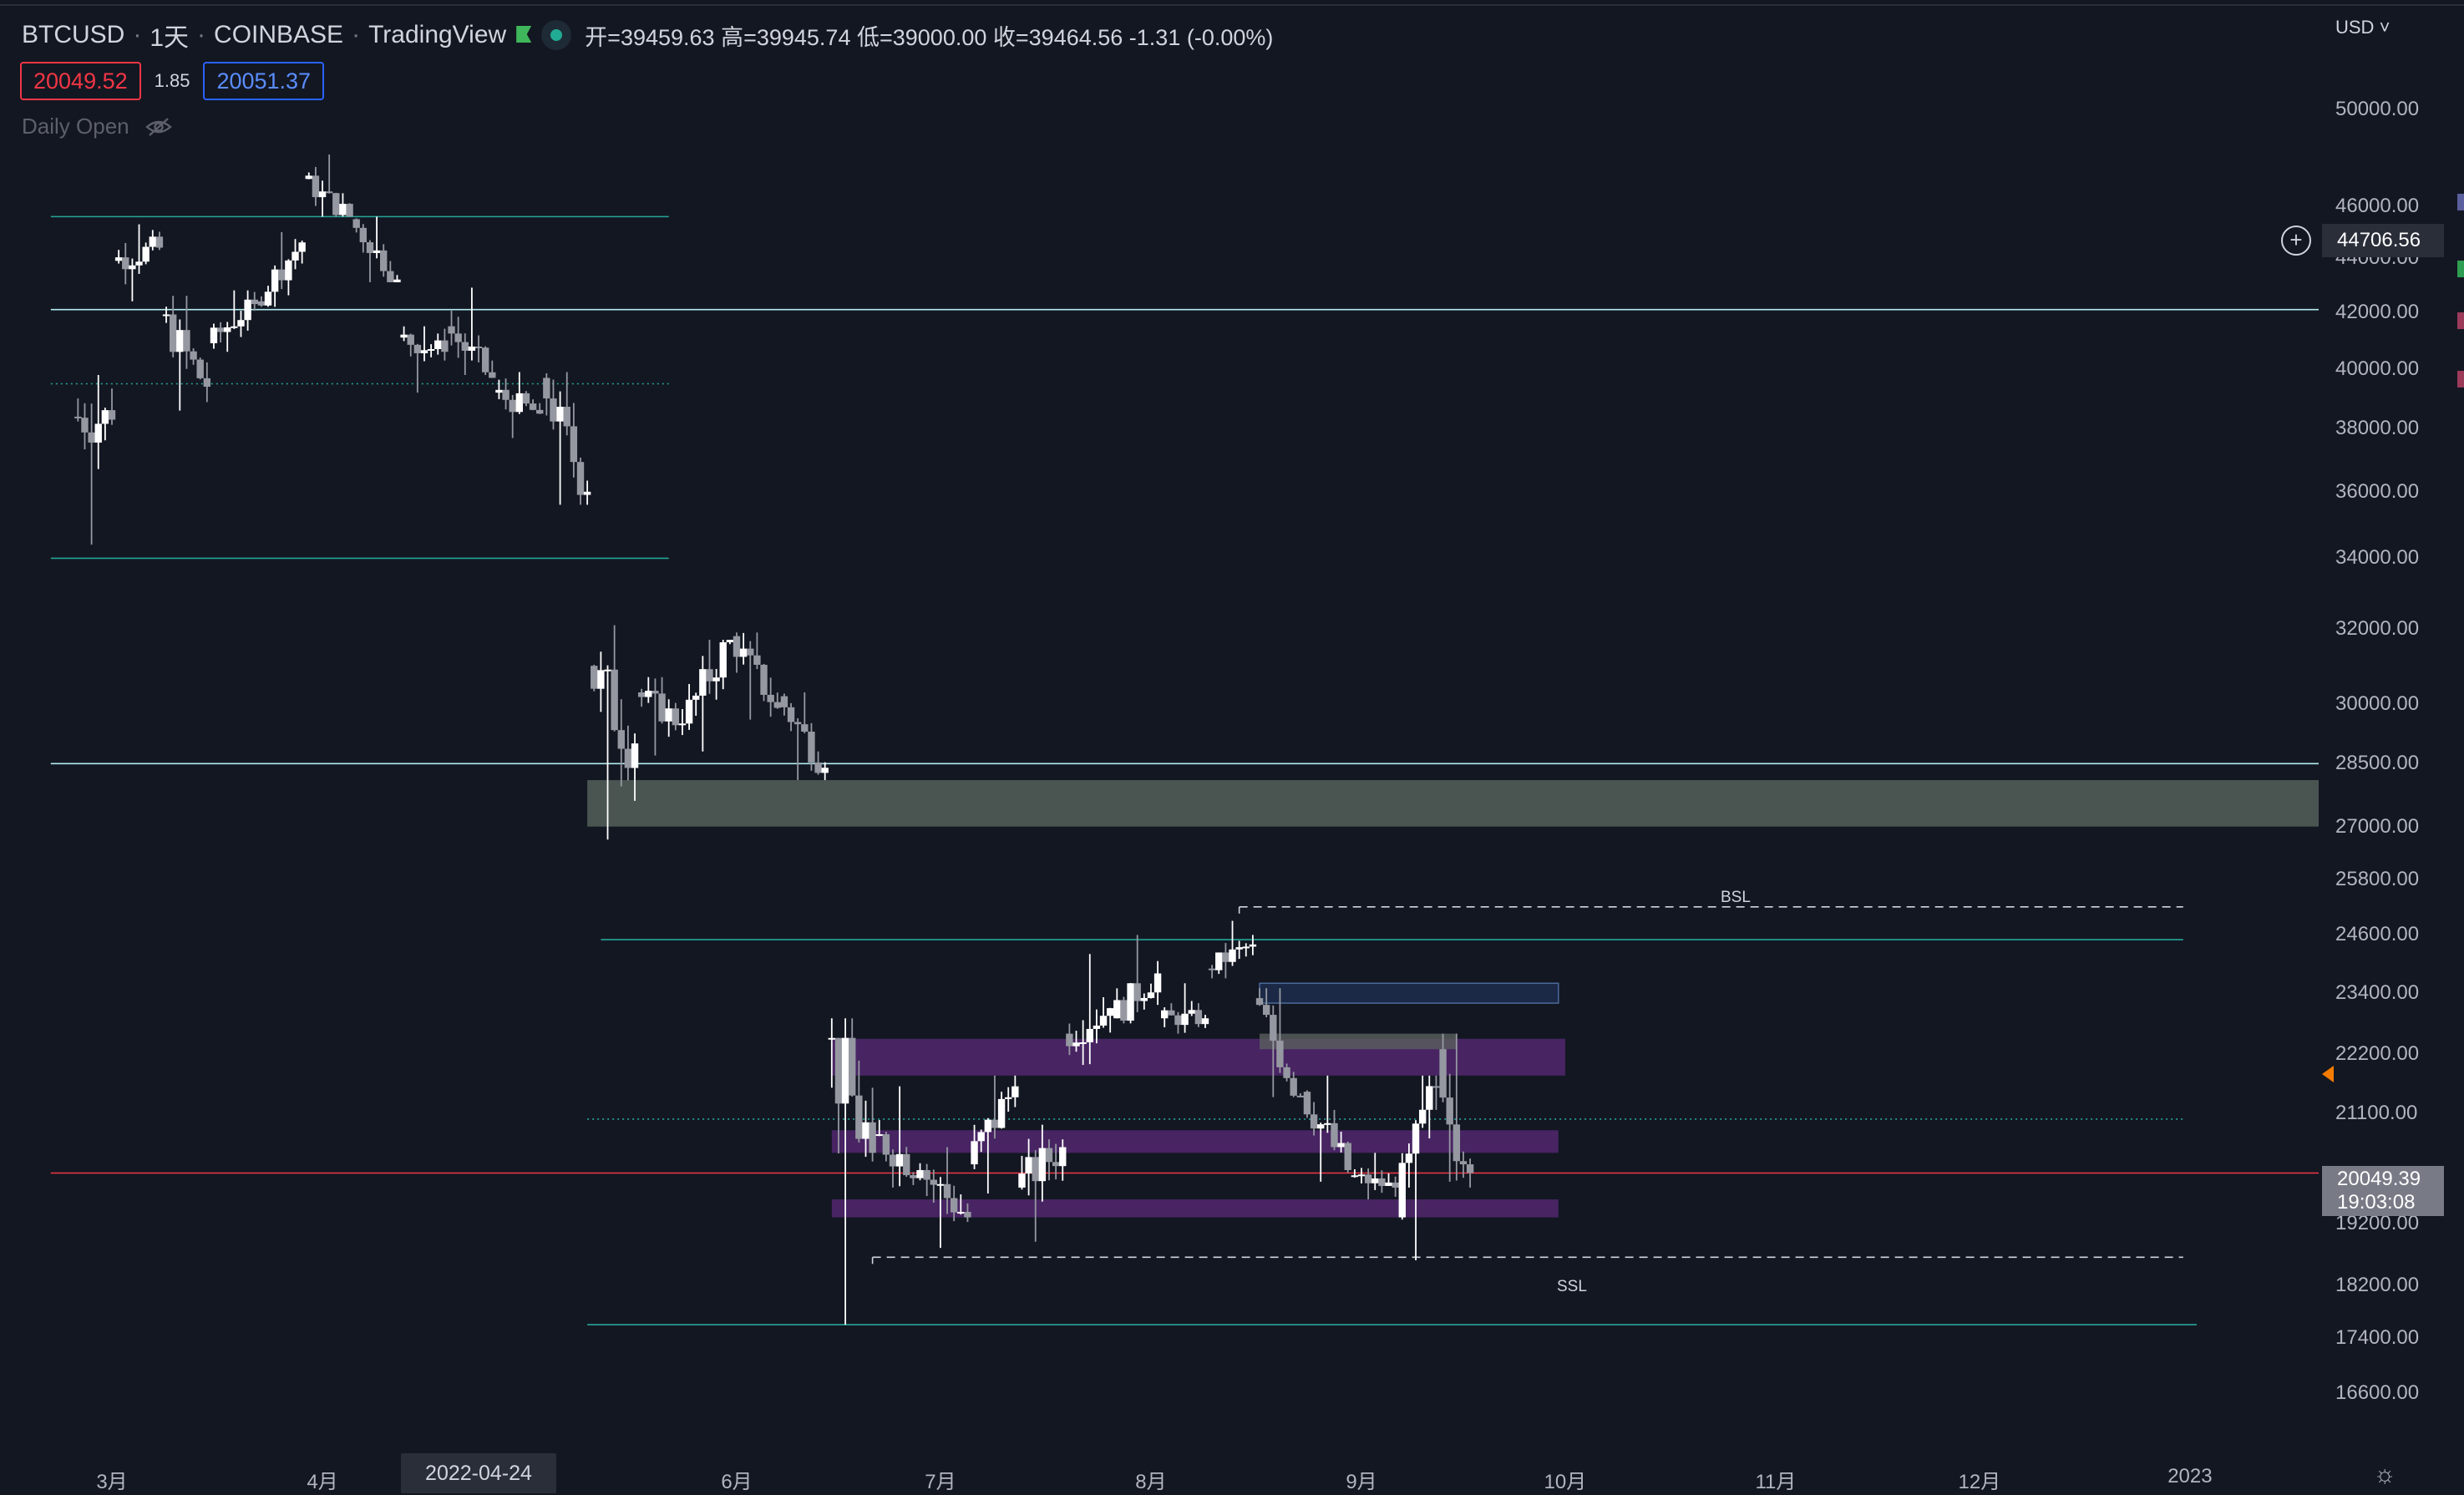  I want to click on countdown-timer: 19:03:08, so click(2377, 1202).